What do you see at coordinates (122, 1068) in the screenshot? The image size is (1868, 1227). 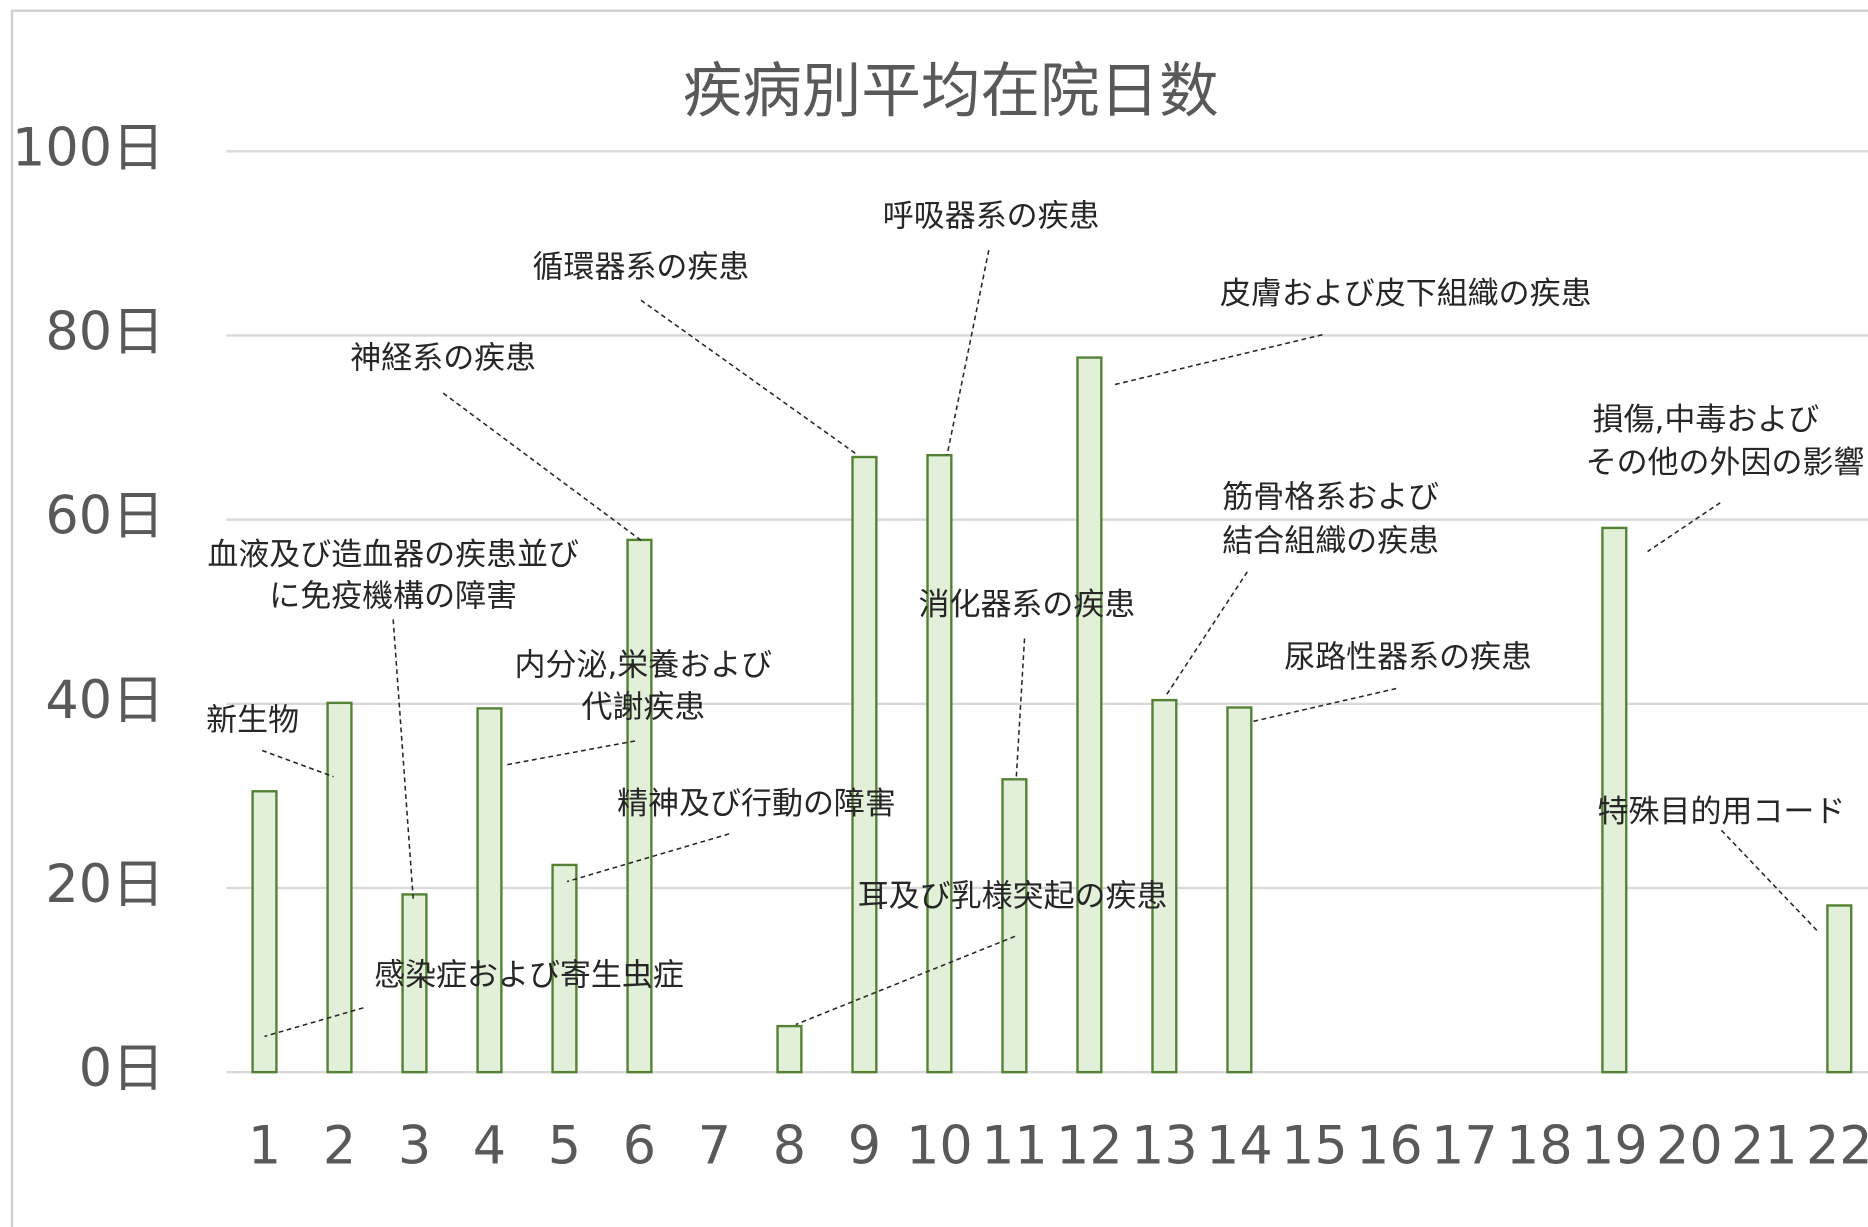 I see `y-tick-label: 0日` at bounding box center [122, 1068].